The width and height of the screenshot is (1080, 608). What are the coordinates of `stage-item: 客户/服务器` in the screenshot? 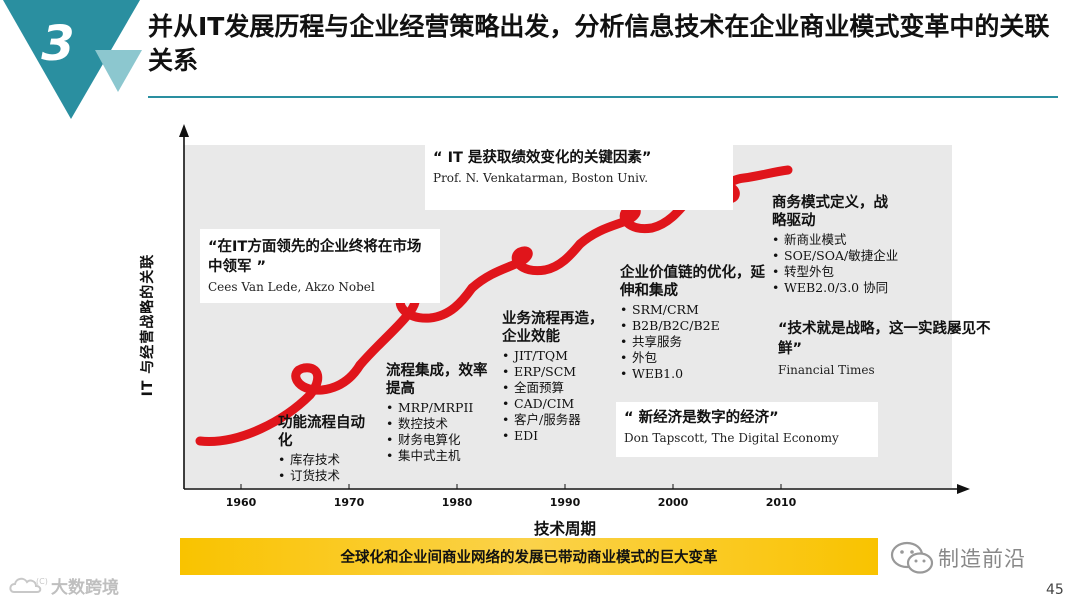 It's located at (554, 420).